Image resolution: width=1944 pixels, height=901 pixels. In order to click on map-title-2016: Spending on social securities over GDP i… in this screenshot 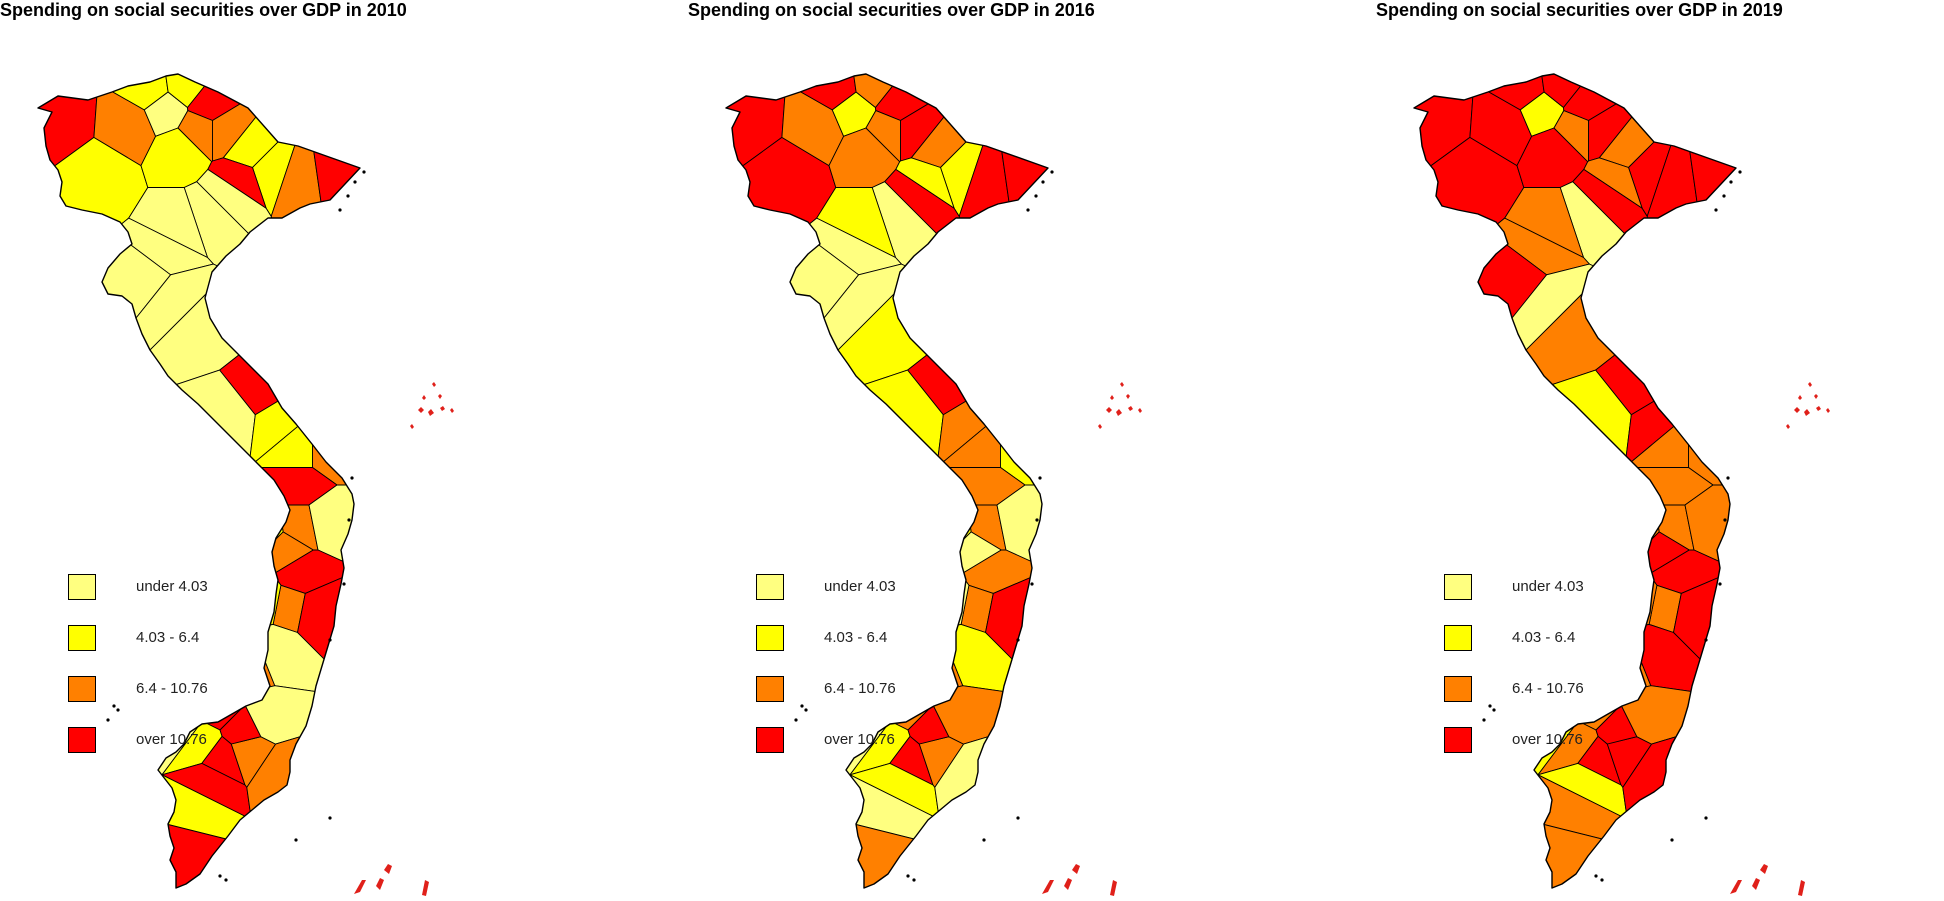, I will do `click(891, 10)`.